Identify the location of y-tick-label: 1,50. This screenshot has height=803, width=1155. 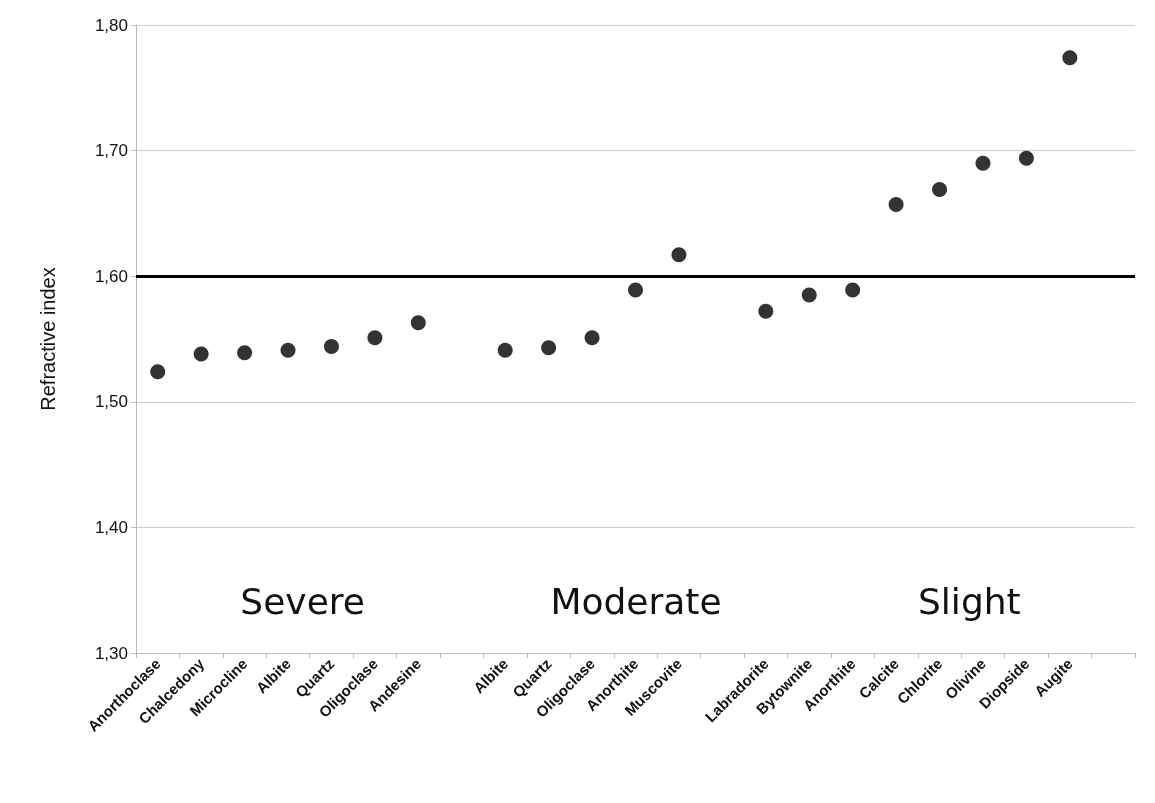
(111, 402).